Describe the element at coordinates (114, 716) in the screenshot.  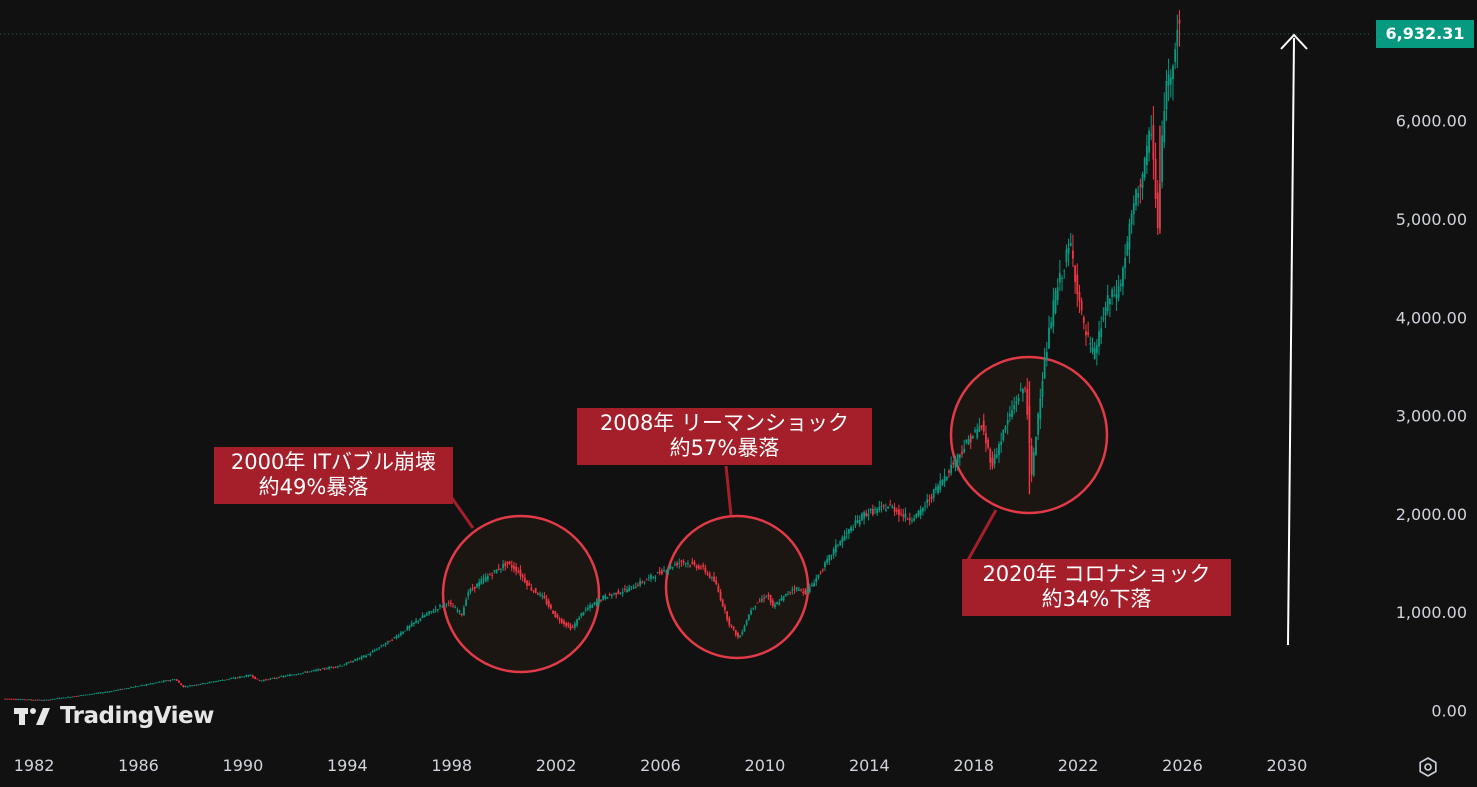
I see `tradingview-logo: TradingView` at that location.